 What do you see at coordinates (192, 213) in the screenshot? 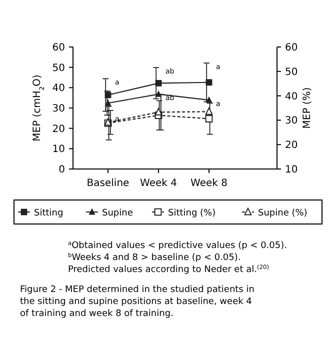
I see `legend-label: Sitting (%)` at bounding box center [192, 213].